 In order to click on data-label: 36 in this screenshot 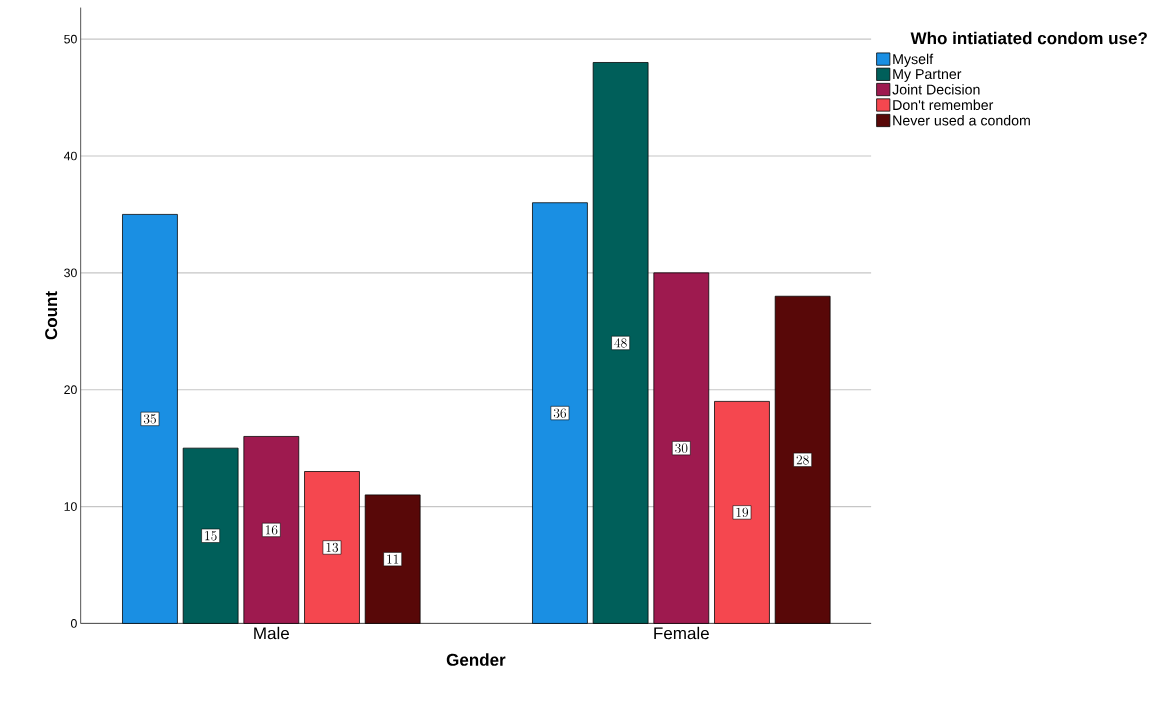, I will do `click(560, 413)`.